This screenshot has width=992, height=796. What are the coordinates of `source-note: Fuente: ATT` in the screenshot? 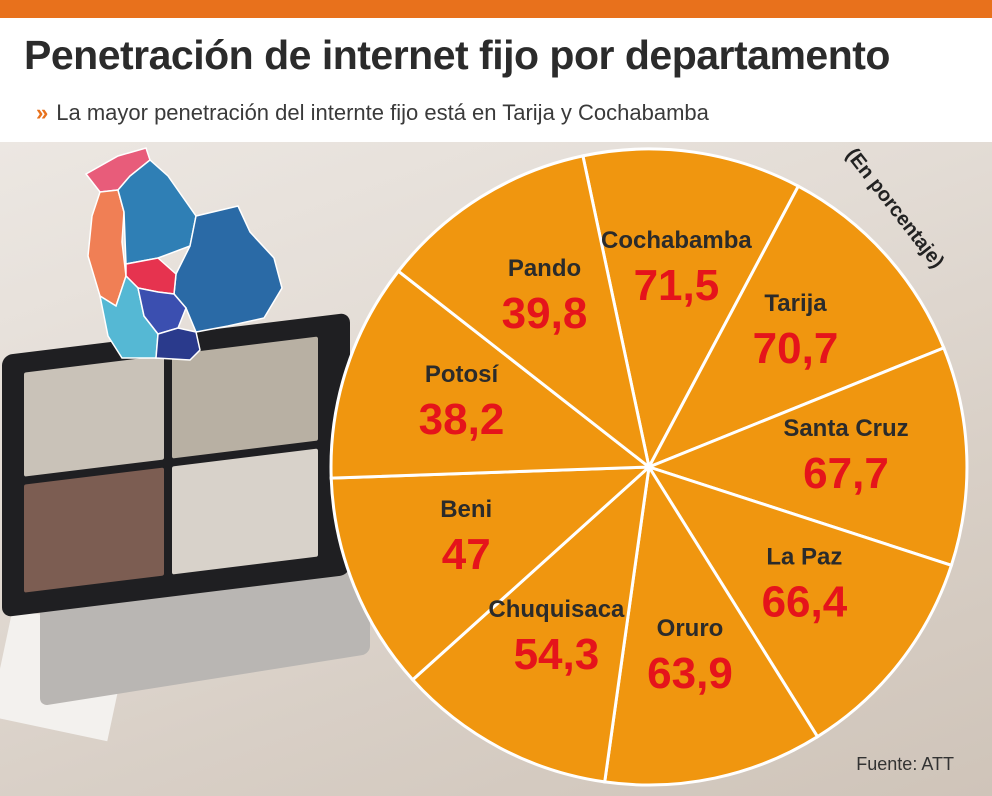 It's located at (905, 764).